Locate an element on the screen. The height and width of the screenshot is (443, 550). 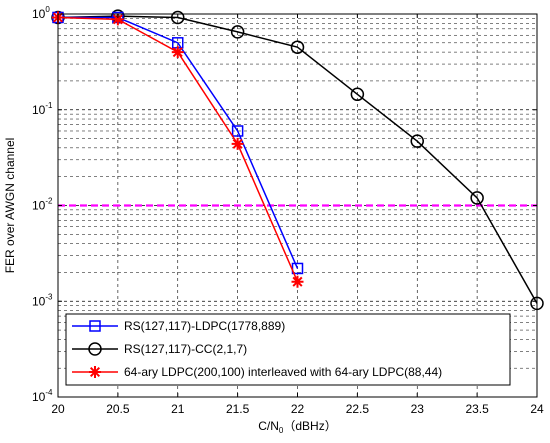
y-tick-exponent: -3 is located at coordinates (49, 296).